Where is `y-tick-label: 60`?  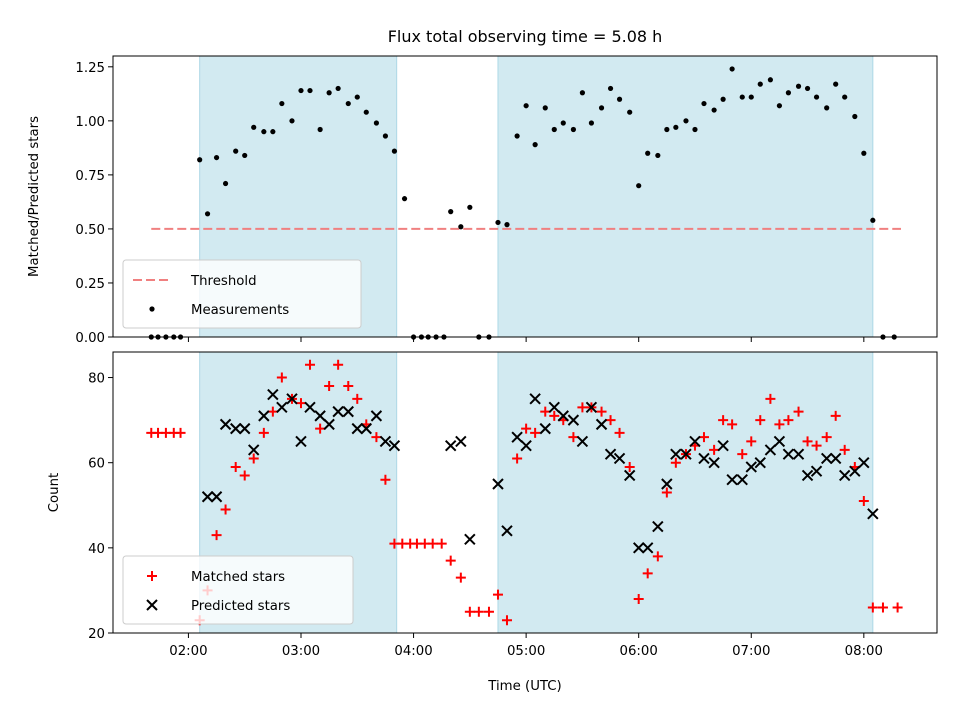
y-tick-label: 60 is located at coordinates (96, 464).